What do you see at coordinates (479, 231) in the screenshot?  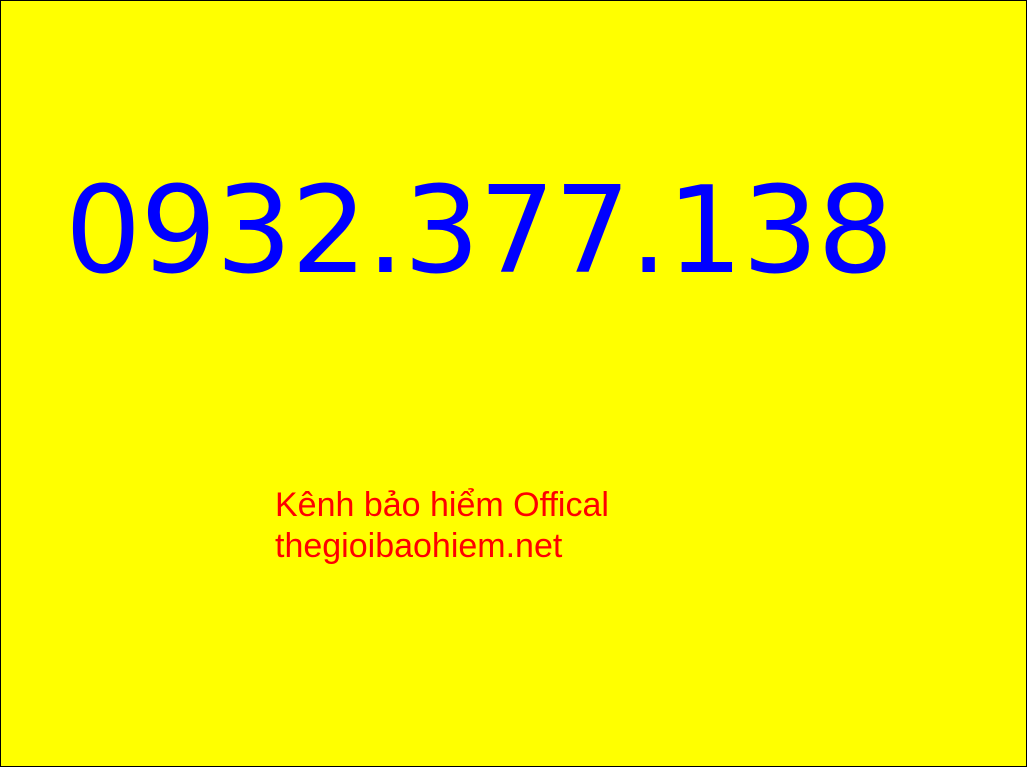 I see `phone-number: 0932.377.138` at bounding box center [479, 231].